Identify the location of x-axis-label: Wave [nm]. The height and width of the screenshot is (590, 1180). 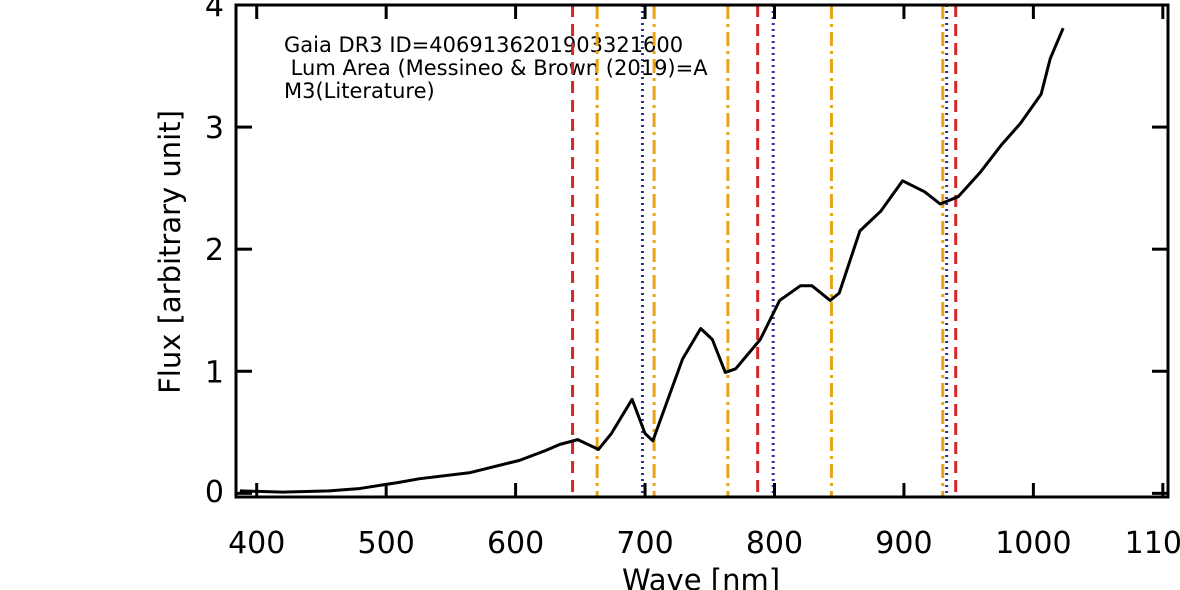
(701, 576).